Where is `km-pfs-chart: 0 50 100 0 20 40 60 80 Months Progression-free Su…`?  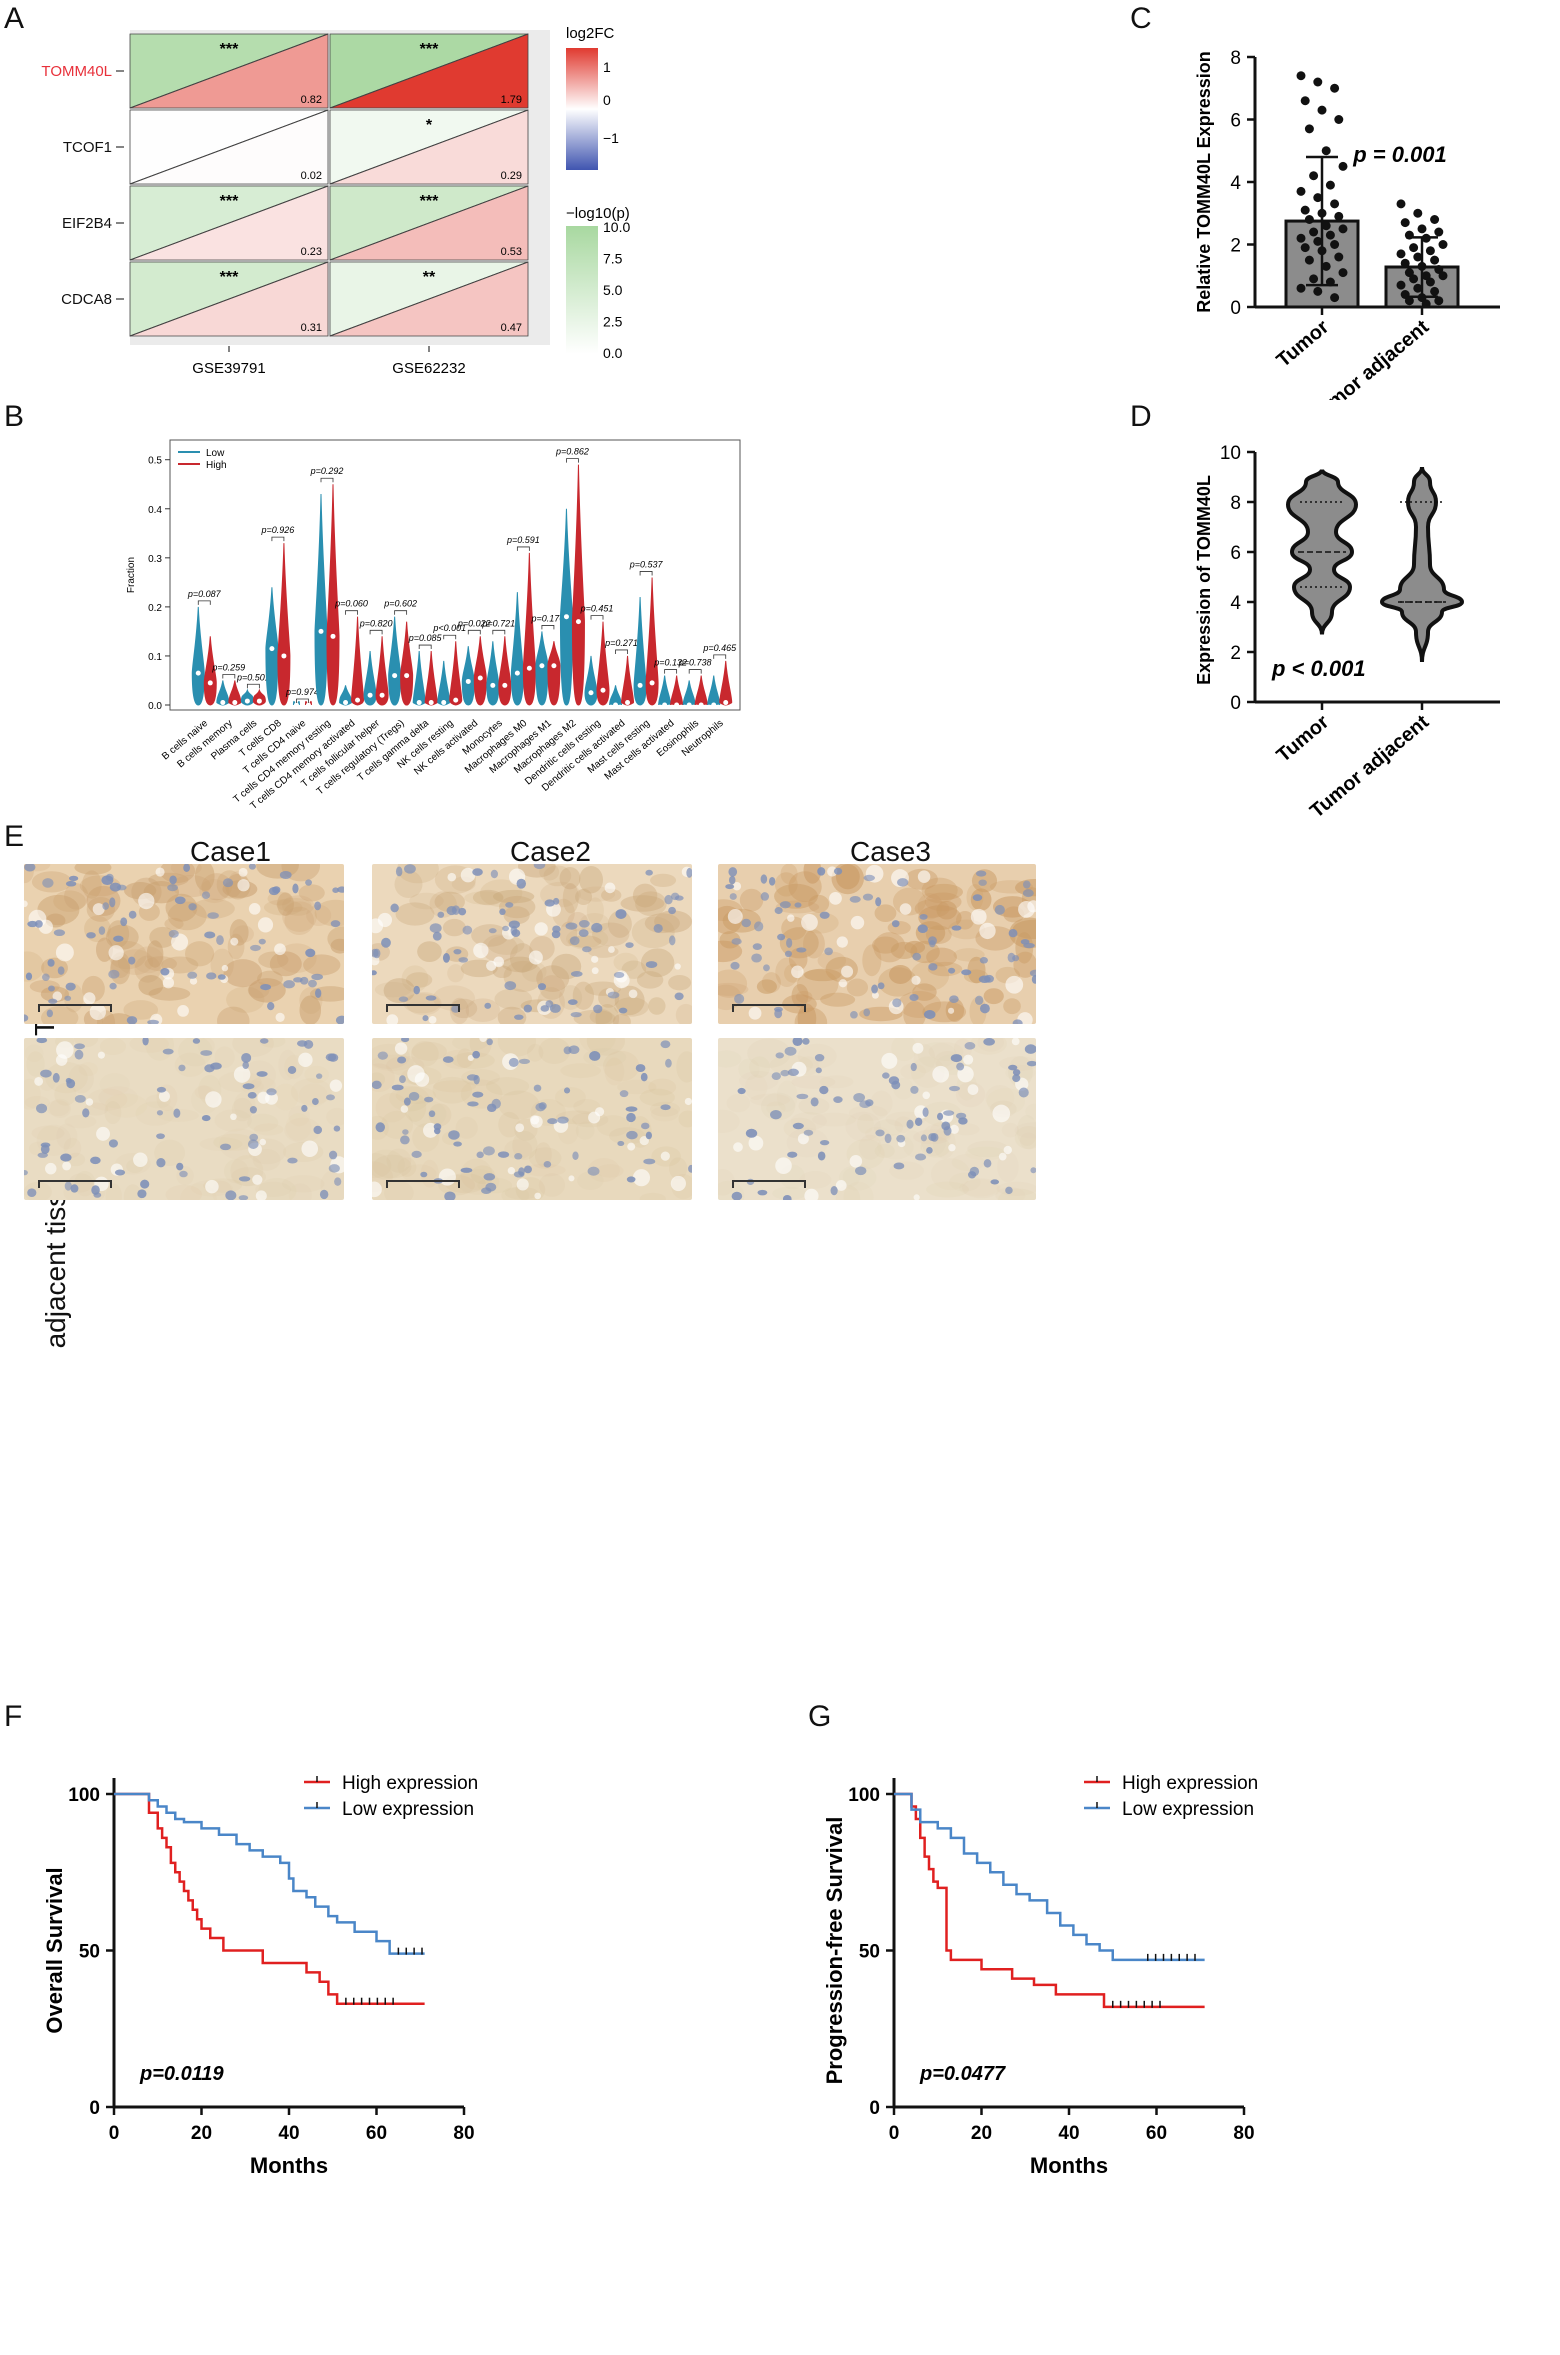
km-pfs-chart: 0 50 100 0 20 40 60 80 Months Progression-free Su… is located at coordinates (1040, 1975).